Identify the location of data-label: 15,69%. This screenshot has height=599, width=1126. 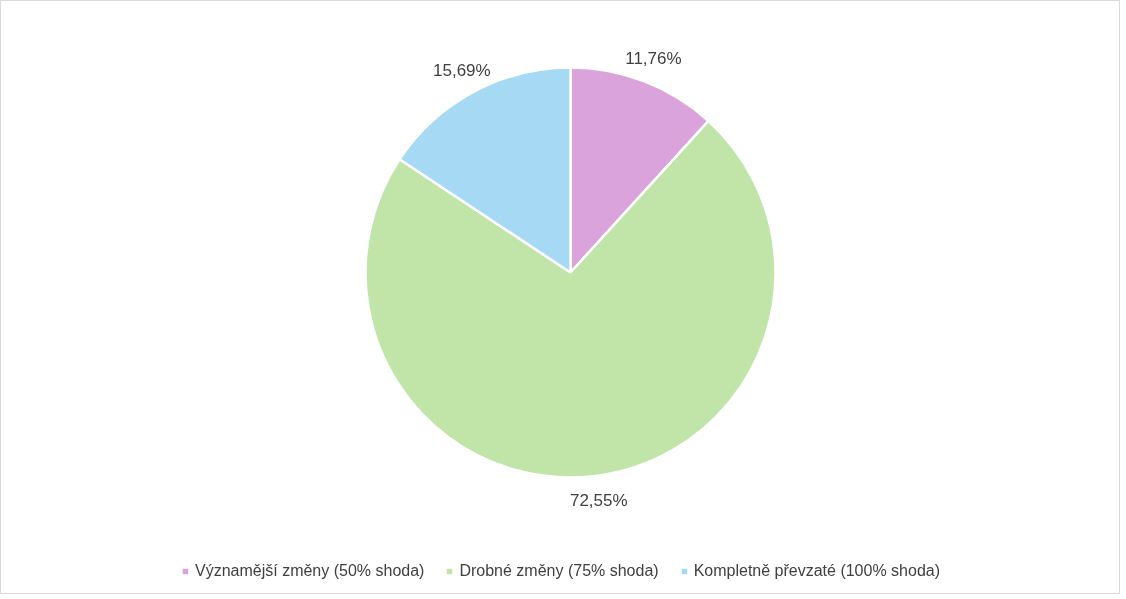
(462, 70).